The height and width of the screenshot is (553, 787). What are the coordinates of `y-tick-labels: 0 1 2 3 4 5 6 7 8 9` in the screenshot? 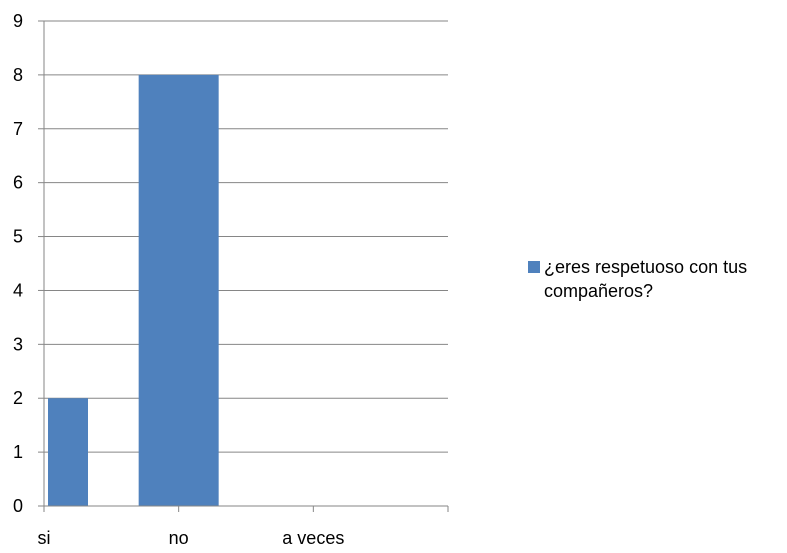 It's located at (18, 263).